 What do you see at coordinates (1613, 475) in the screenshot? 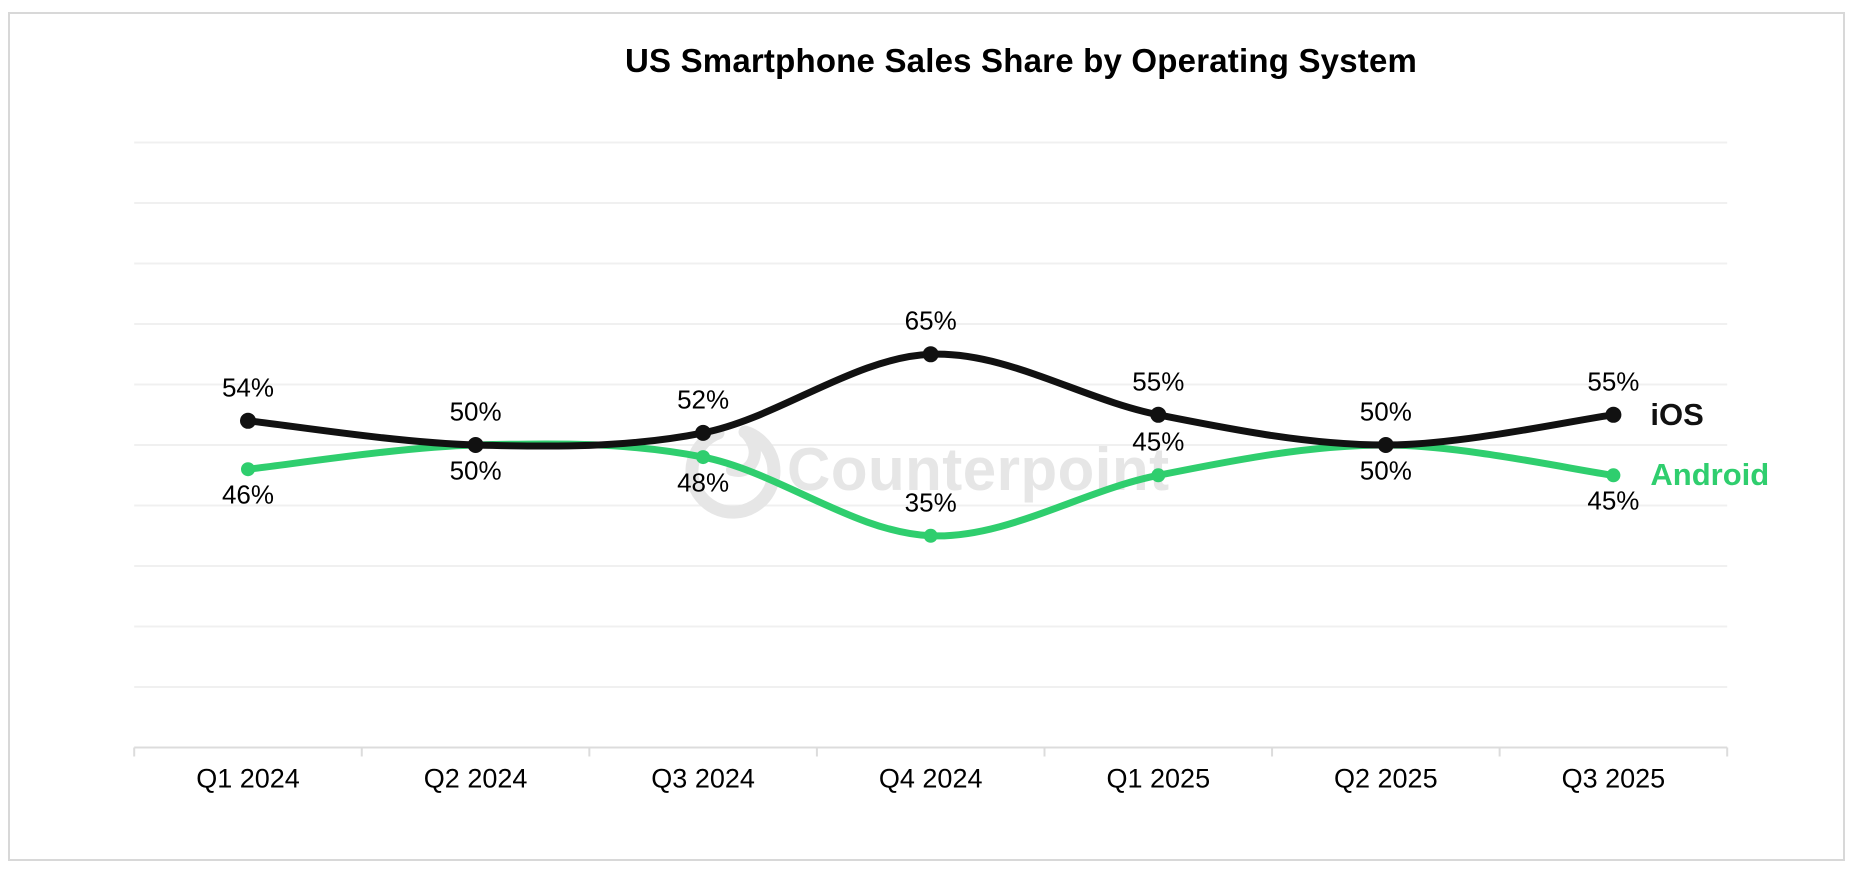
I see `android-point-q3-2025` at bounding box center [1613, 475].